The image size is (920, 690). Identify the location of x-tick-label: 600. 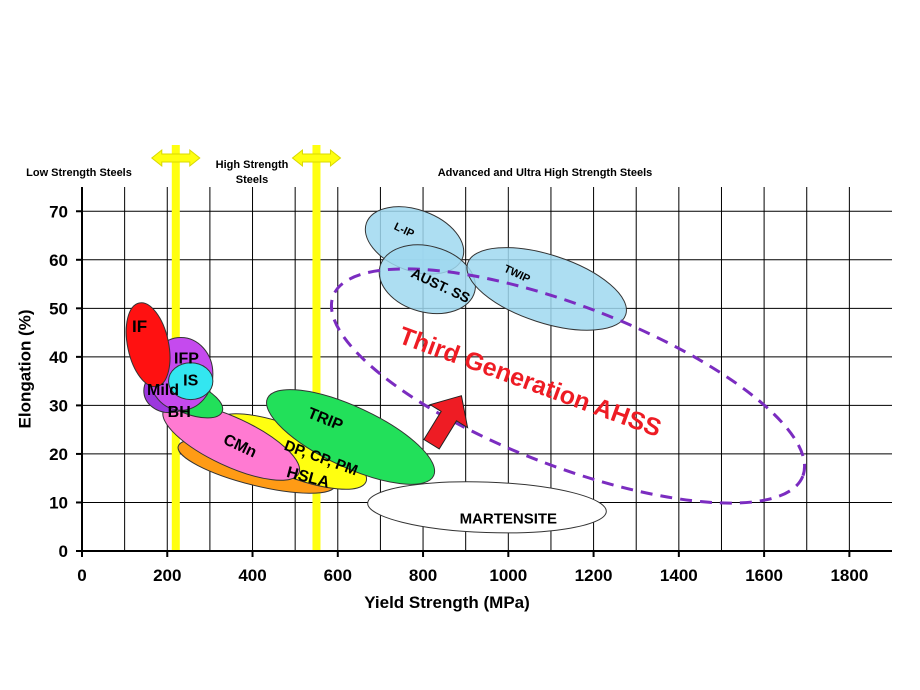
(338, 575).